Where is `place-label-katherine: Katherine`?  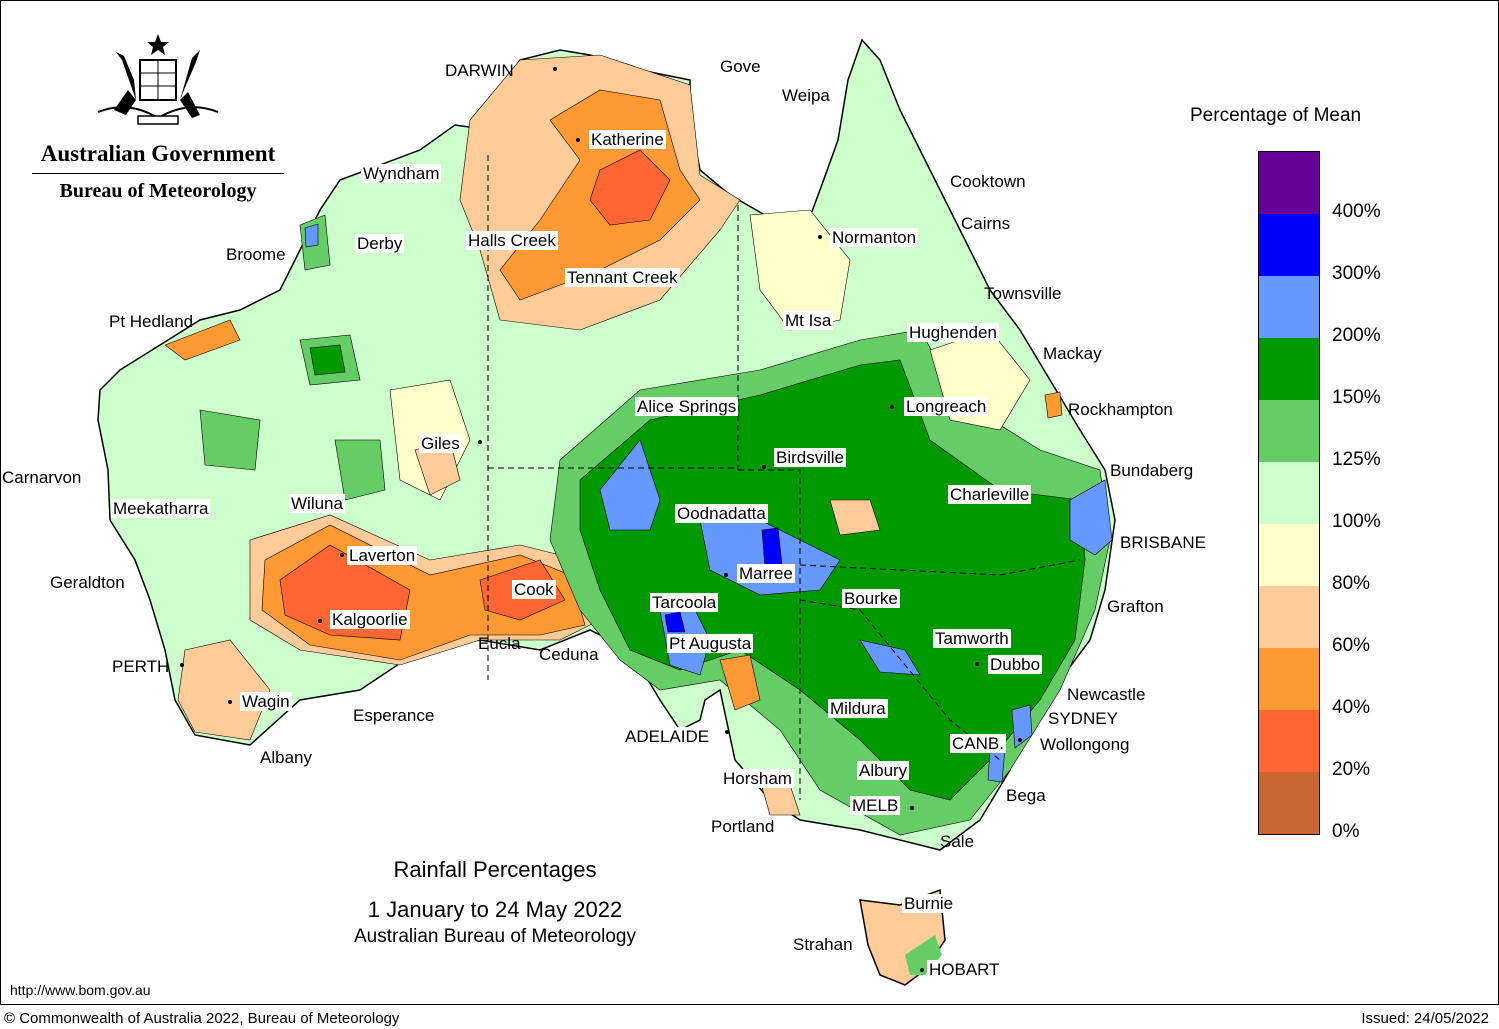
place-label-katherine: Katherine is located at coordinates (627, 139).